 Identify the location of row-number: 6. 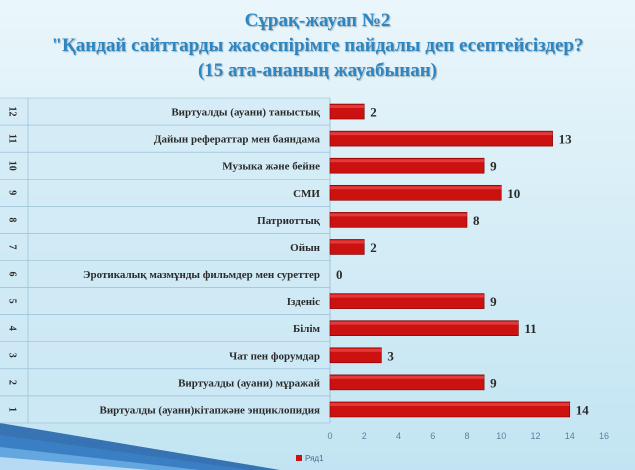
(12, 274).